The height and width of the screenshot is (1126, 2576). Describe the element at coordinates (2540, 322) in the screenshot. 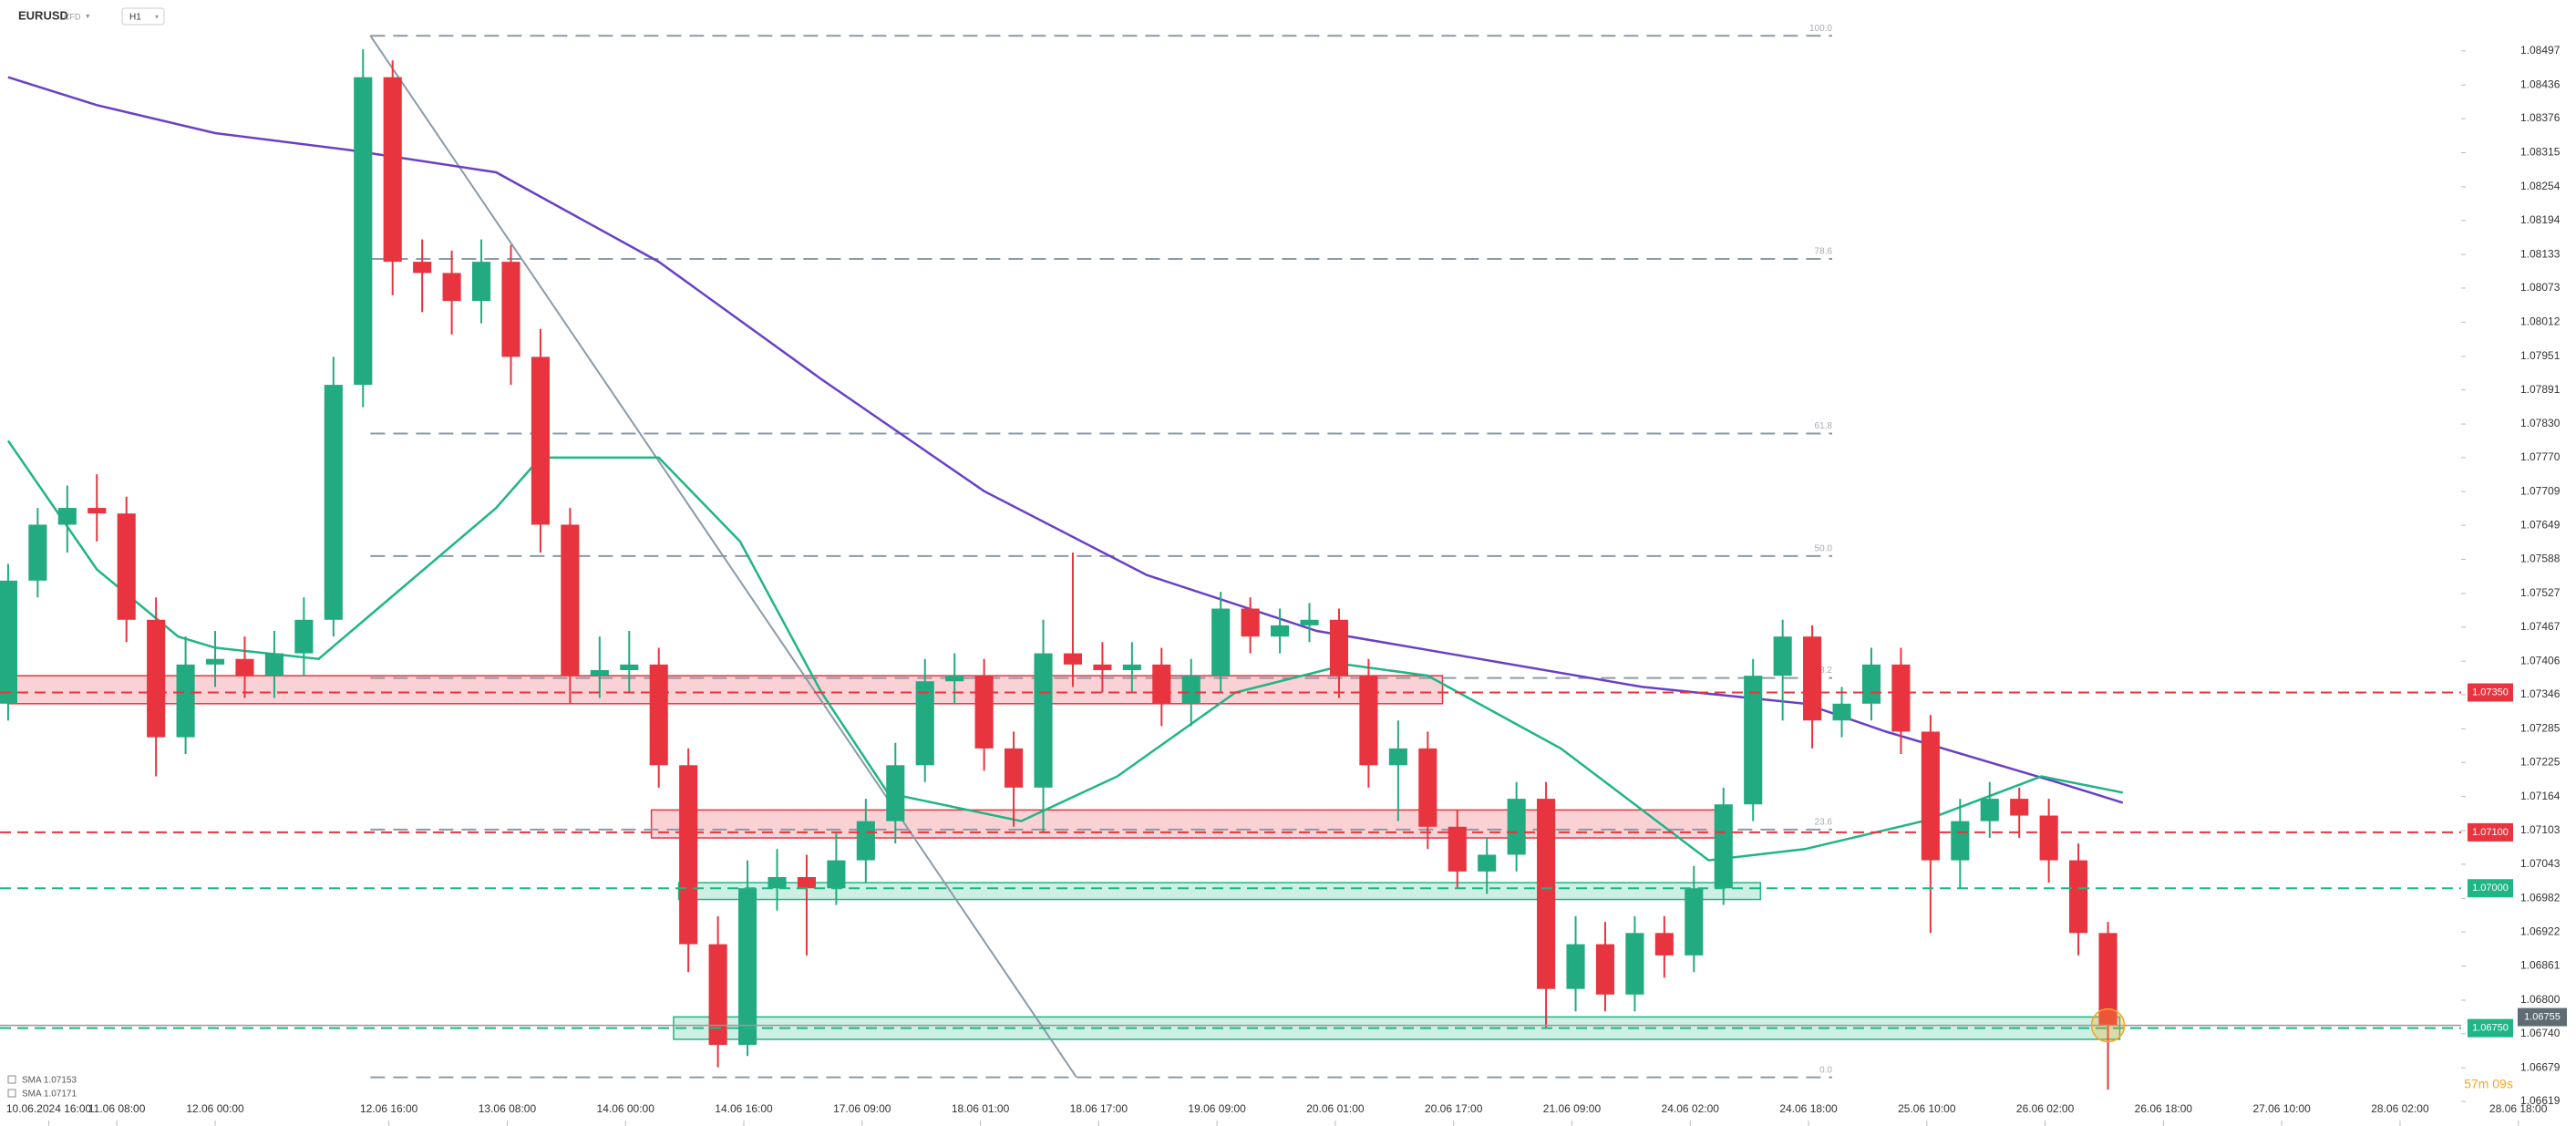

I see `y-tick-label: 1.08012` at that location.